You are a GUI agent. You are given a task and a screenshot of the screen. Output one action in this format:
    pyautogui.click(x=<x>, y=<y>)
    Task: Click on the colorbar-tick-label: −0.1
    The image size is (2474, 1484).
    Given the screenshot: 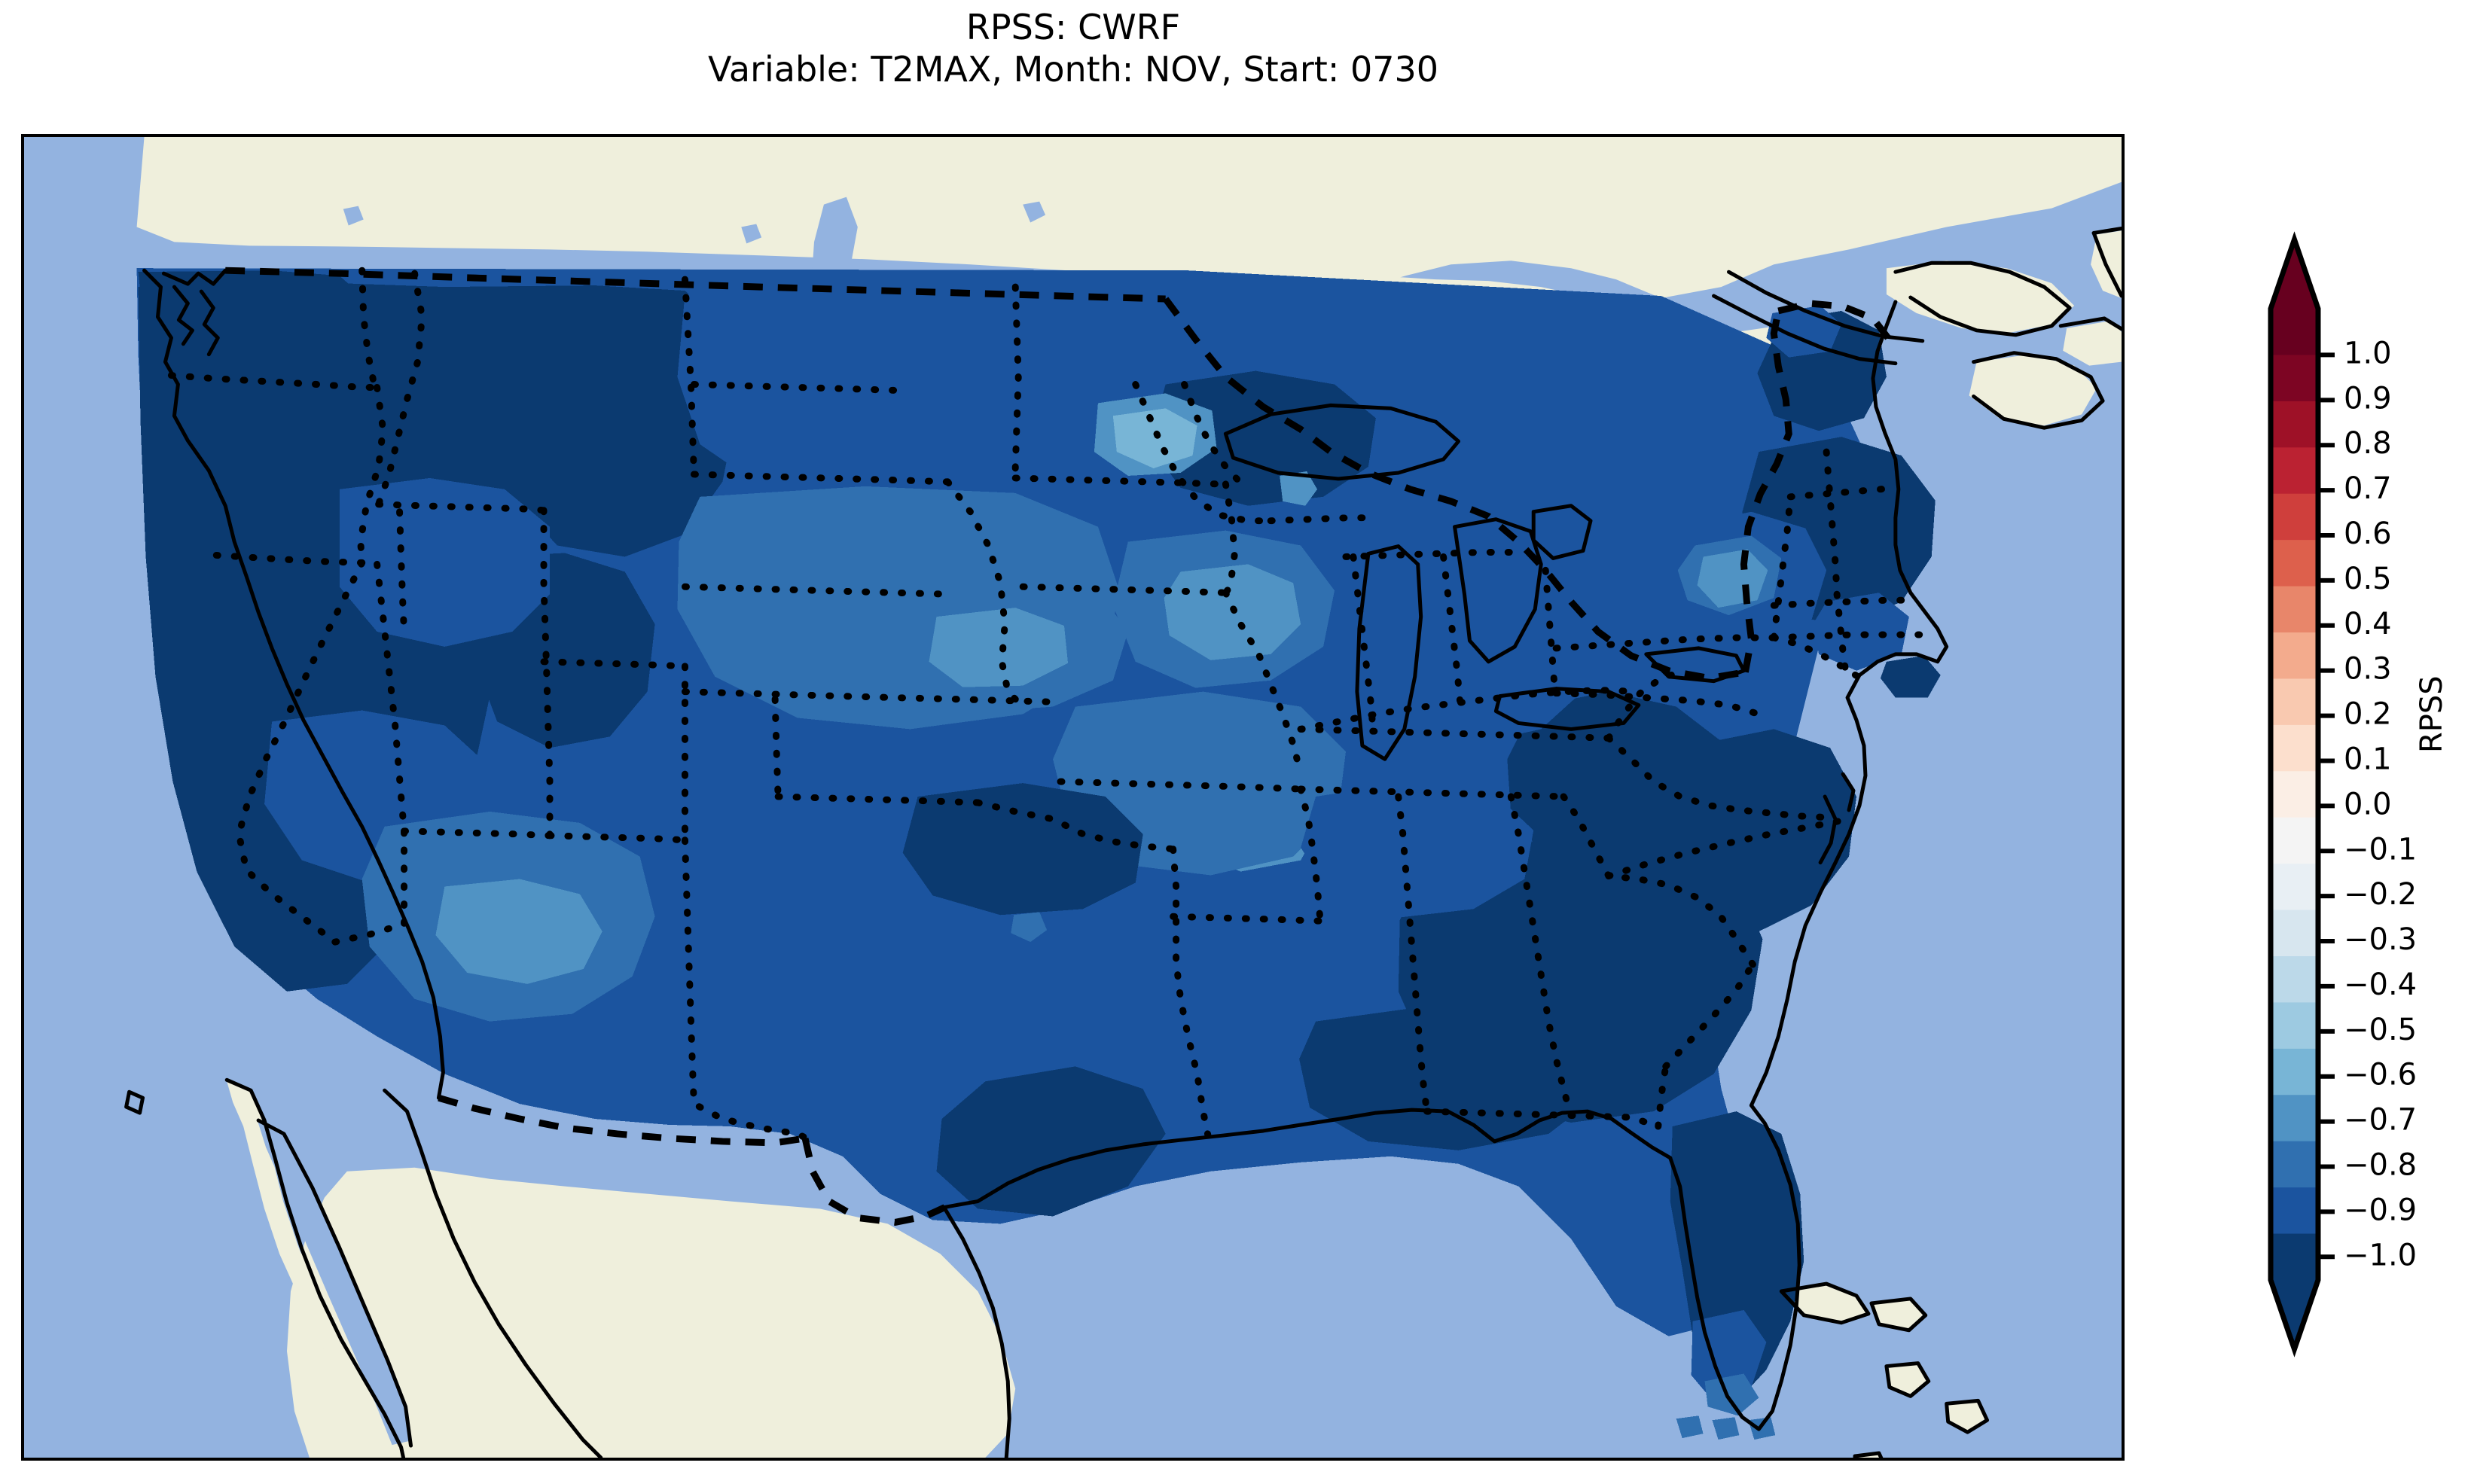 What is the action you would take?
    pyautogui.click(x=2381, y=849)
    